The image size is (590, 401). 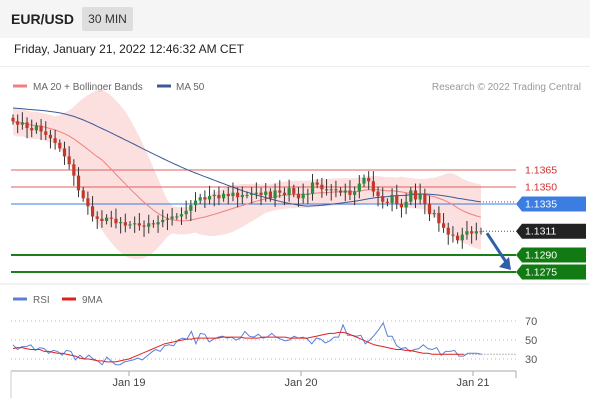 I want to click on price-tag-1.1275, so click(x=551, y=272).